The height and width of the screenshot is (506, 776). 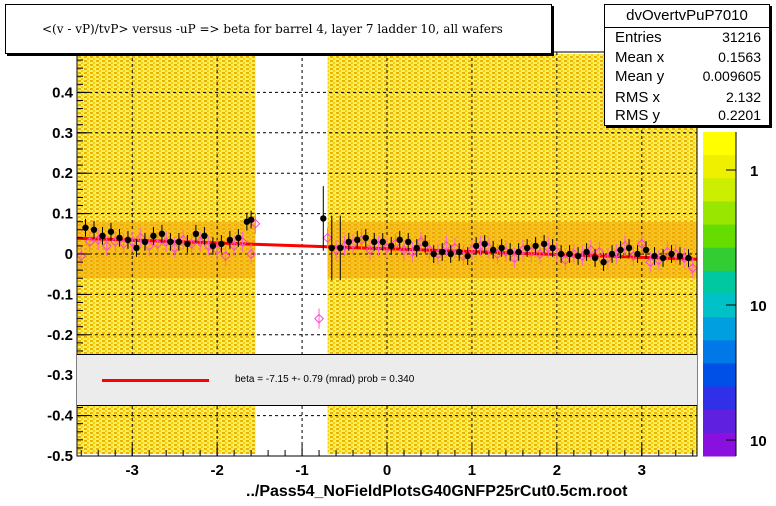 I want to click on x-tick-label: -2, so click(x=216, y=470).